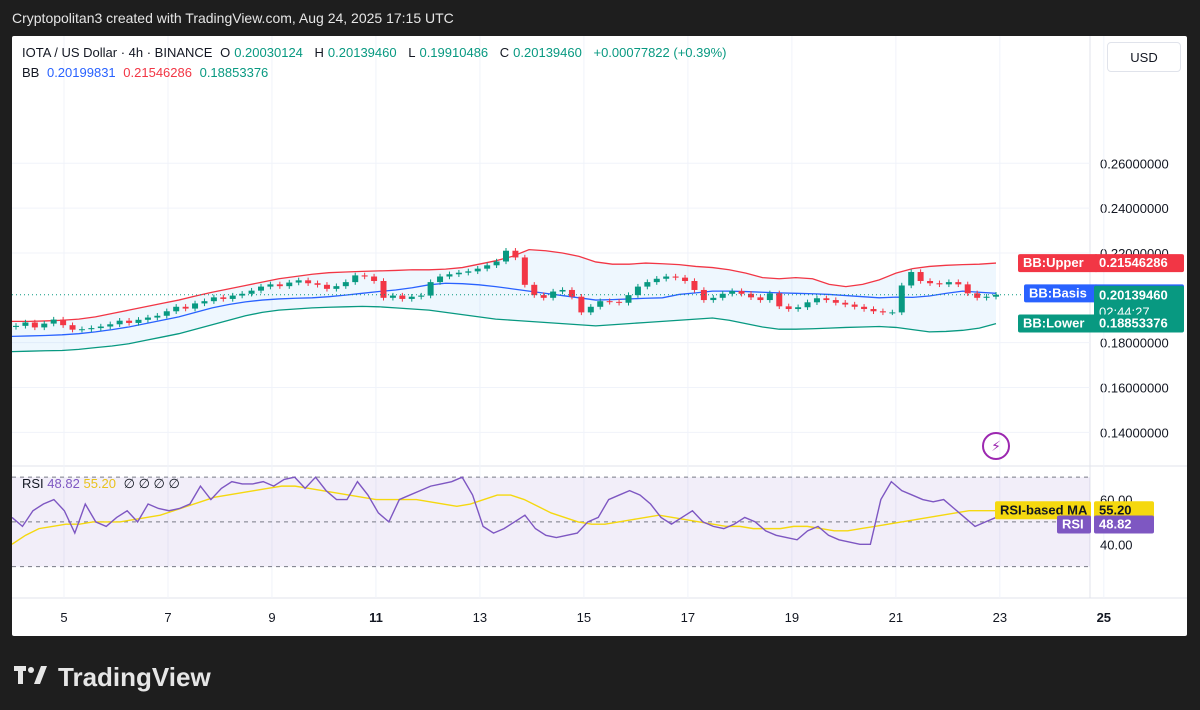 This screenshot has width=1200, height=710. I want to click on rsi-ma-value-tag-bg, so click(1124, 510).